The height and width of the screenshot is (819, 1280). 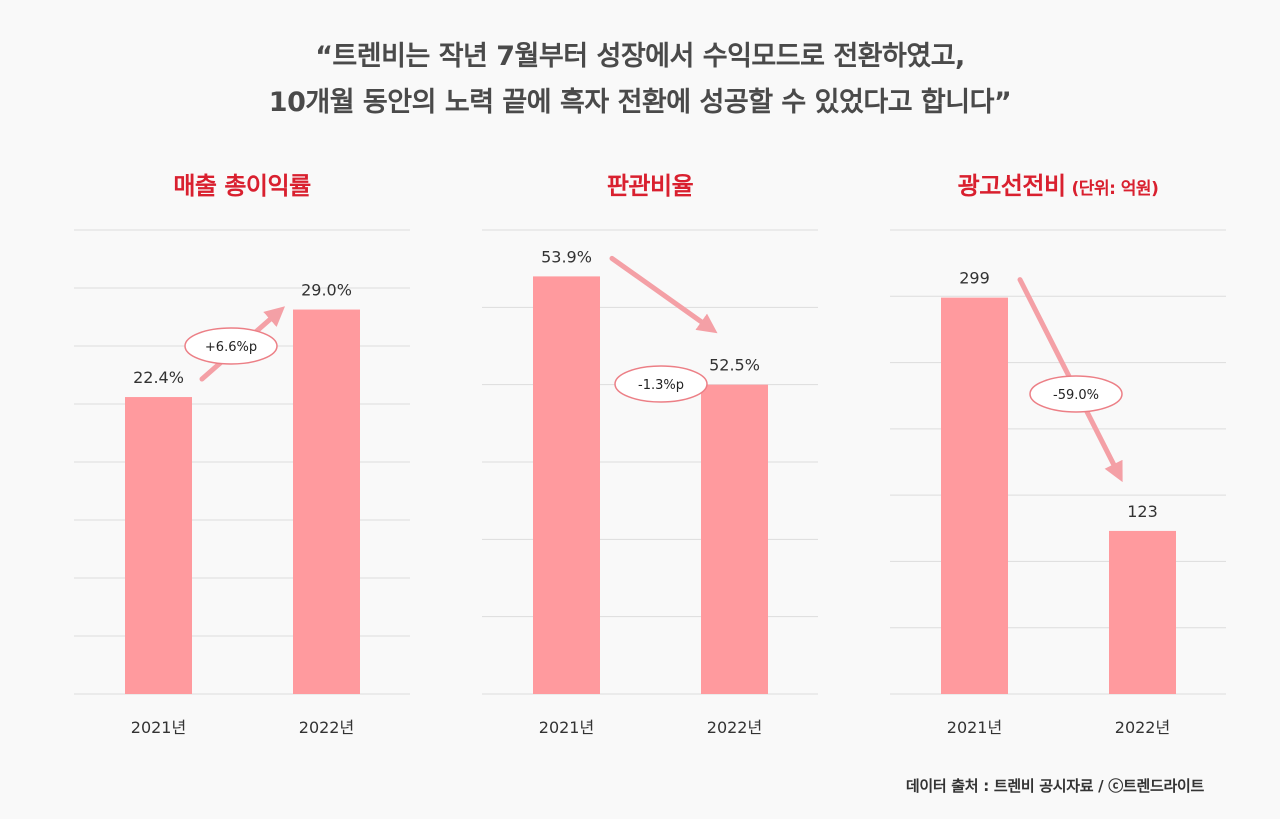 I want to click on chart-title-sga-ratio: 판관비율, so click(x=650, y=186).